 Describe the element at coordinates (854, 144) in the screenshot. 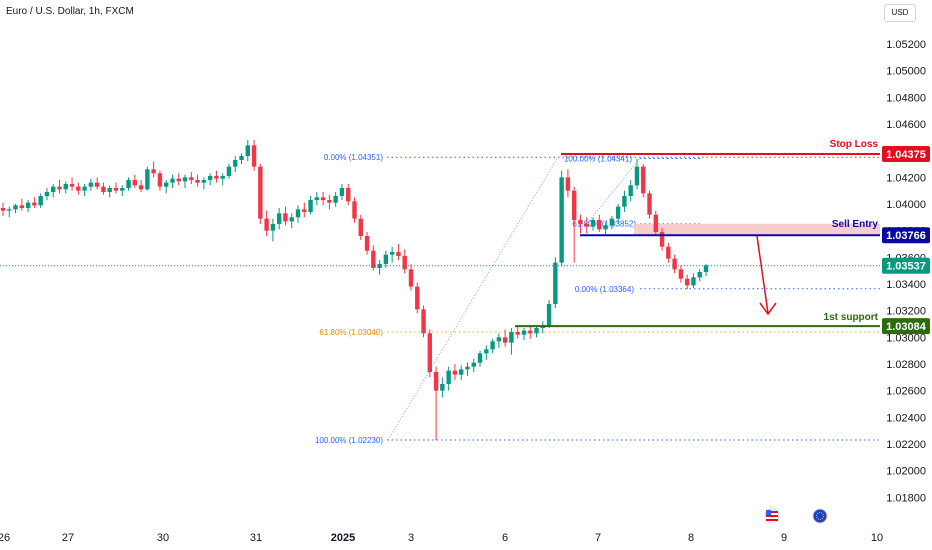

I see `stop-loss-label: Stop Loss` at that location.